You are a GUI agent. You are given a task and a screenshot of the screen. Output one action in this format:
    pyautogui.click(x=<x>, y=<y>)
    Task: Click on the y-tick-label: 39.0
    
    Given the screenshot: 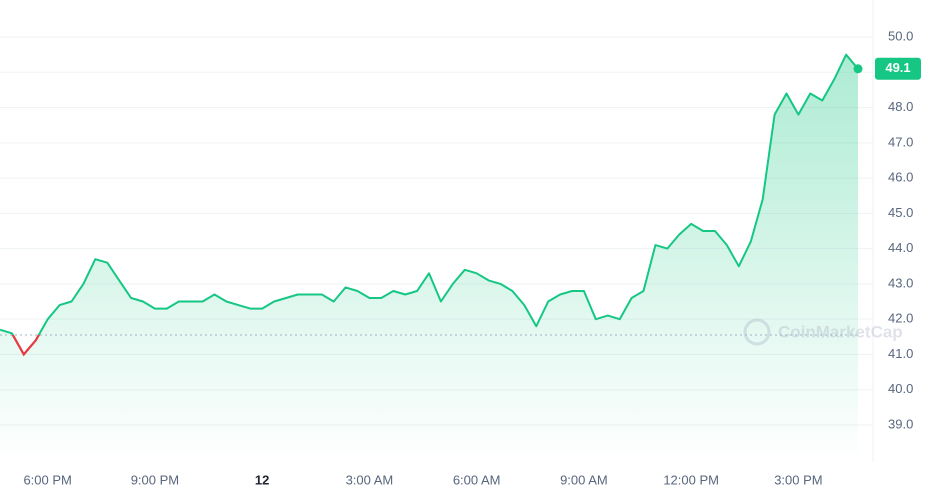 What is the action you would take?
    pyautogui.click(x=900, y=423)
    